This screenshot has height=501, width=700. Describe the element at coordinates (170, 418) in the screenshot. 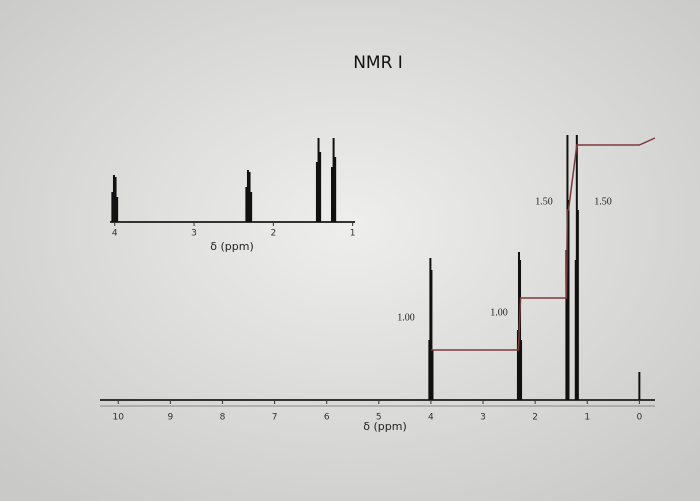

I see `x-tick-label: 9` at that location.